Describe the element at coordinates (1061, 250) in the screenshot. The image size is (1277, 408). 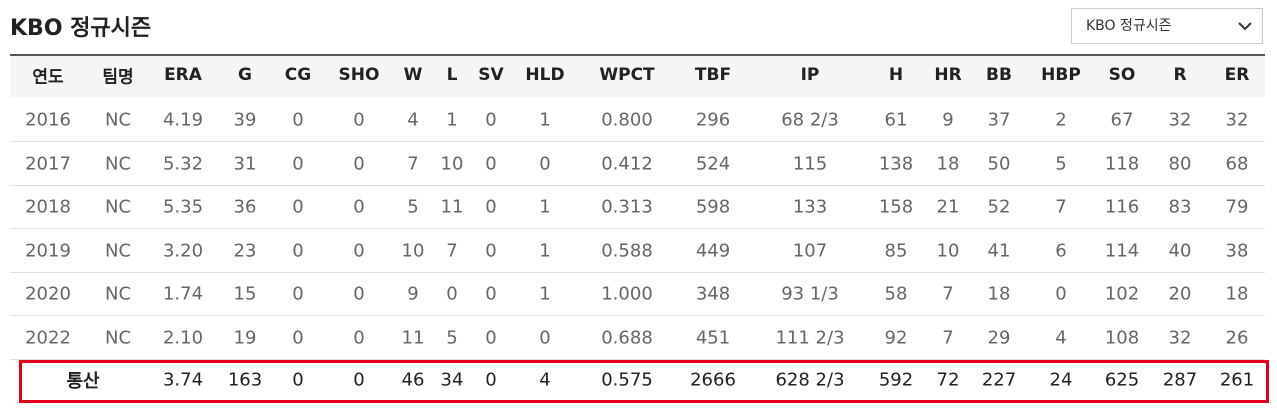
I see `table-cell: 6` at that location.